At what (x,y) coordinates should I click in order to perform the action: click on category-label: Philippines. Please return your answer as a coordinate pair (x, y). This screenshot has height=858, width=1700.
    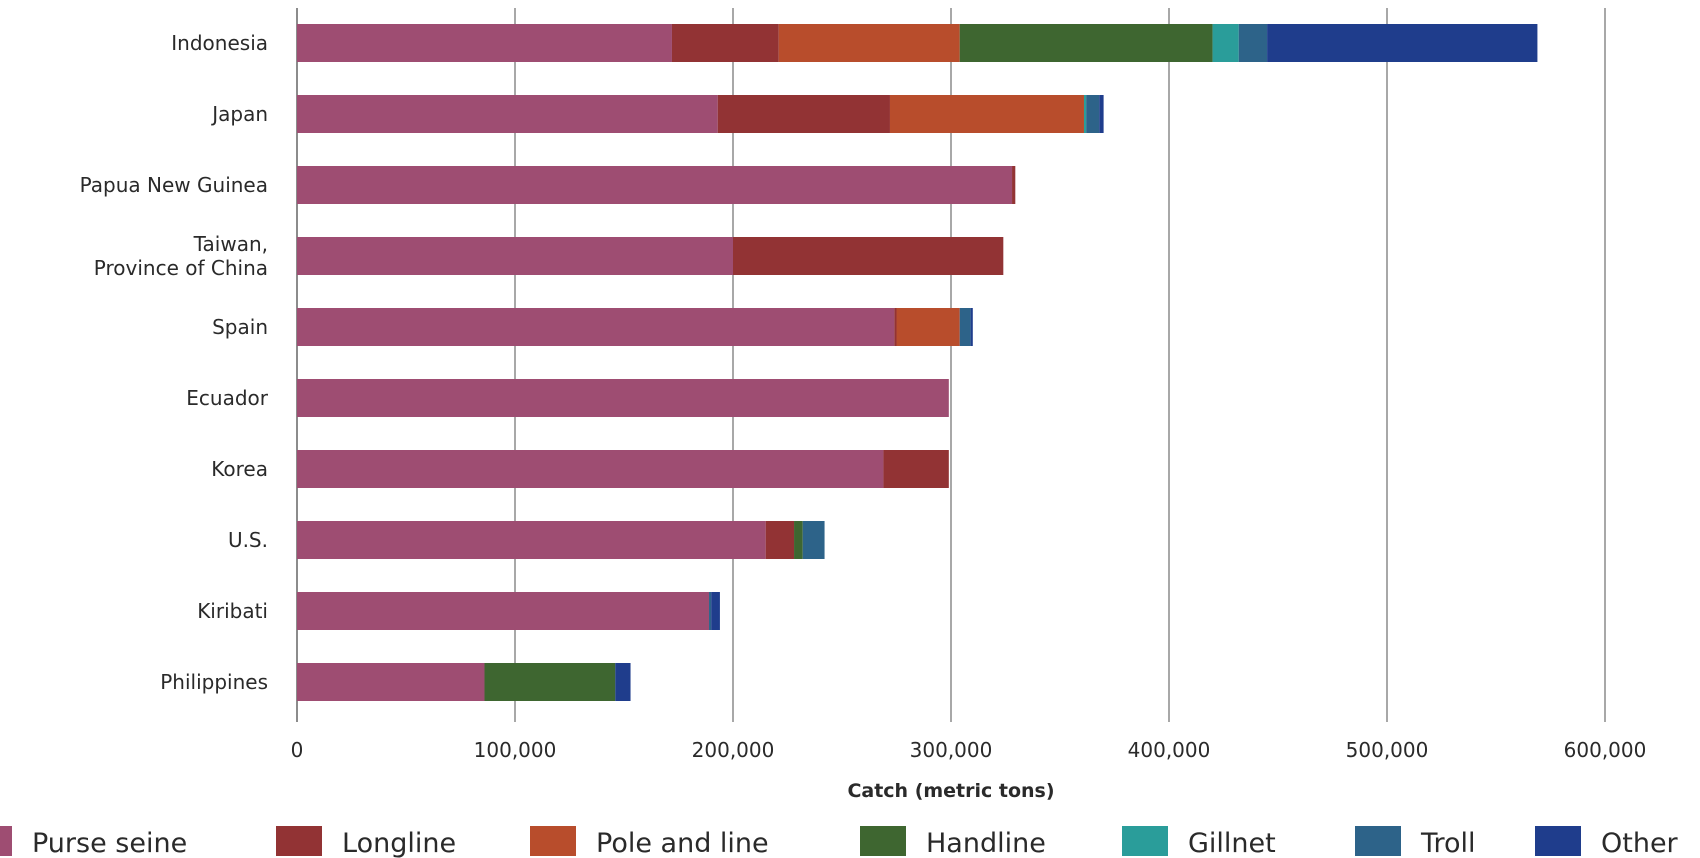
    Looking at the image, I should click on (214, 682).